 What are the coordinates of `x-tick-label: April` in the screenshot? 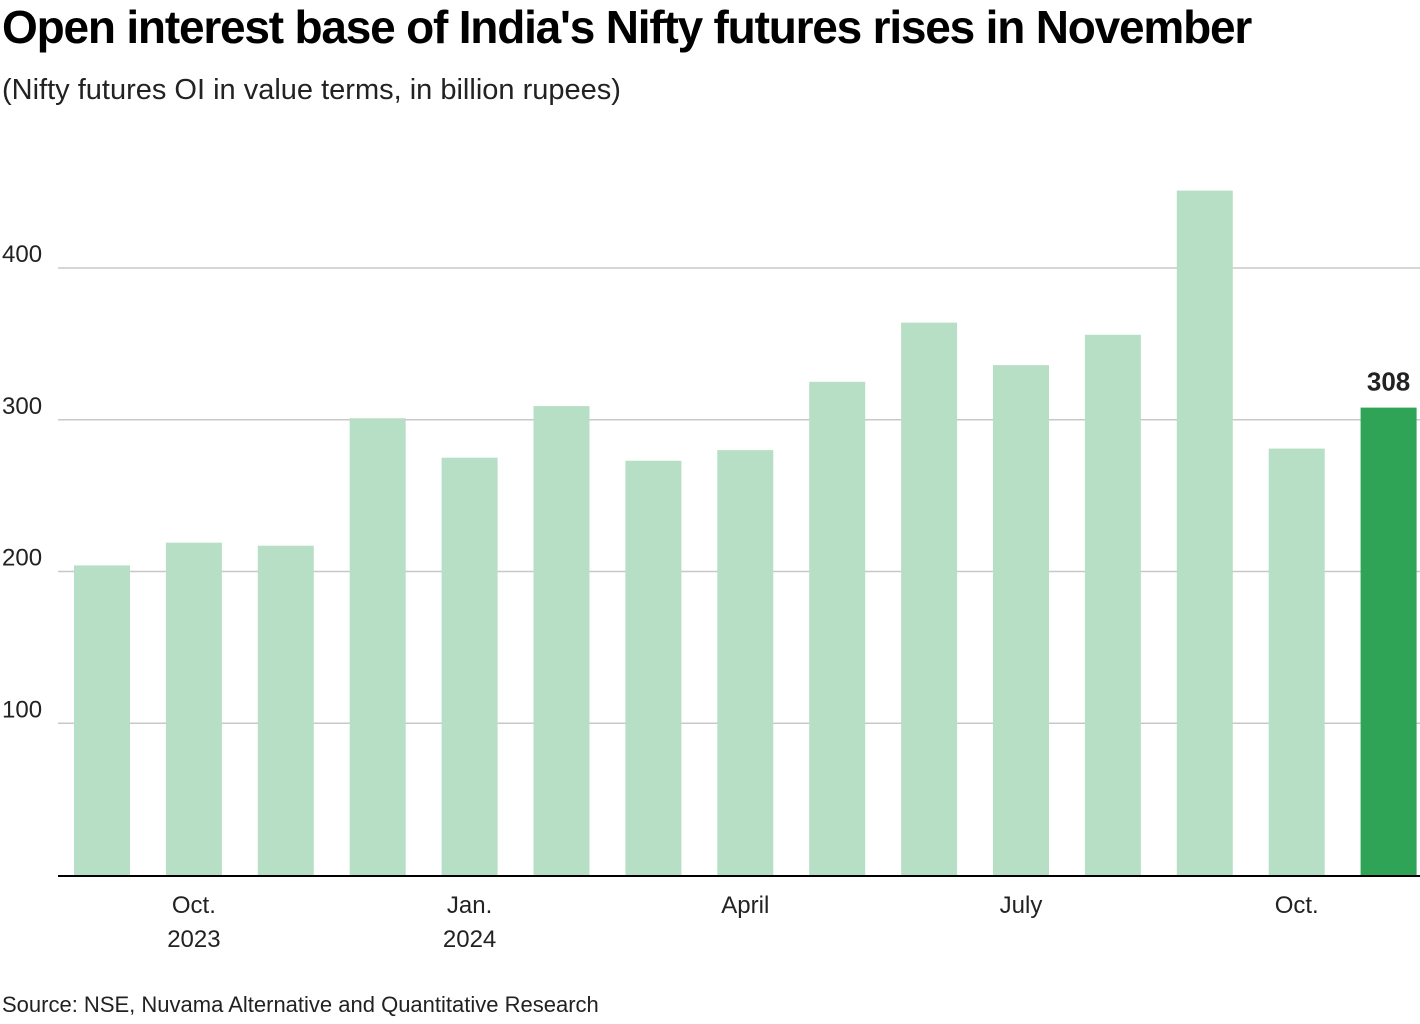 It's located at (745, 905).